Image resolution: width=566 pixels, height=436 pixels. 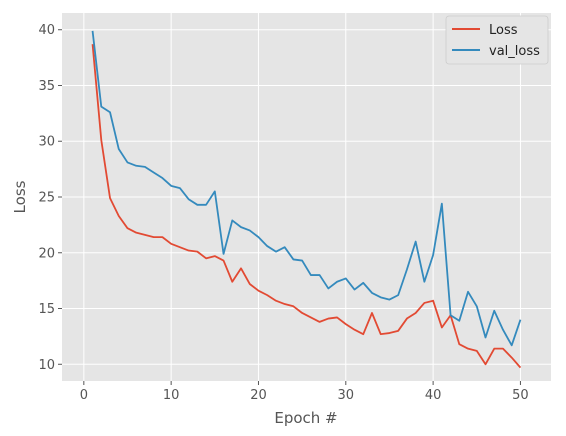 What do you see at coordinates (346, 395) in the screenshot?
I see `x-tick-label: 30` at bounding box center [346, 395].